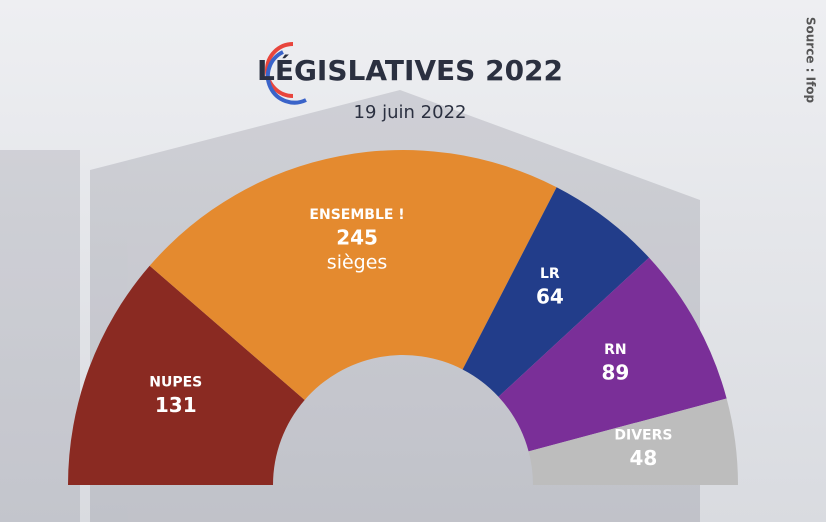 This screenshot has width=826, height=522. Describe the element at coordinates (644, 458) in the screenshot. I see `segment-value: 48` at that location.